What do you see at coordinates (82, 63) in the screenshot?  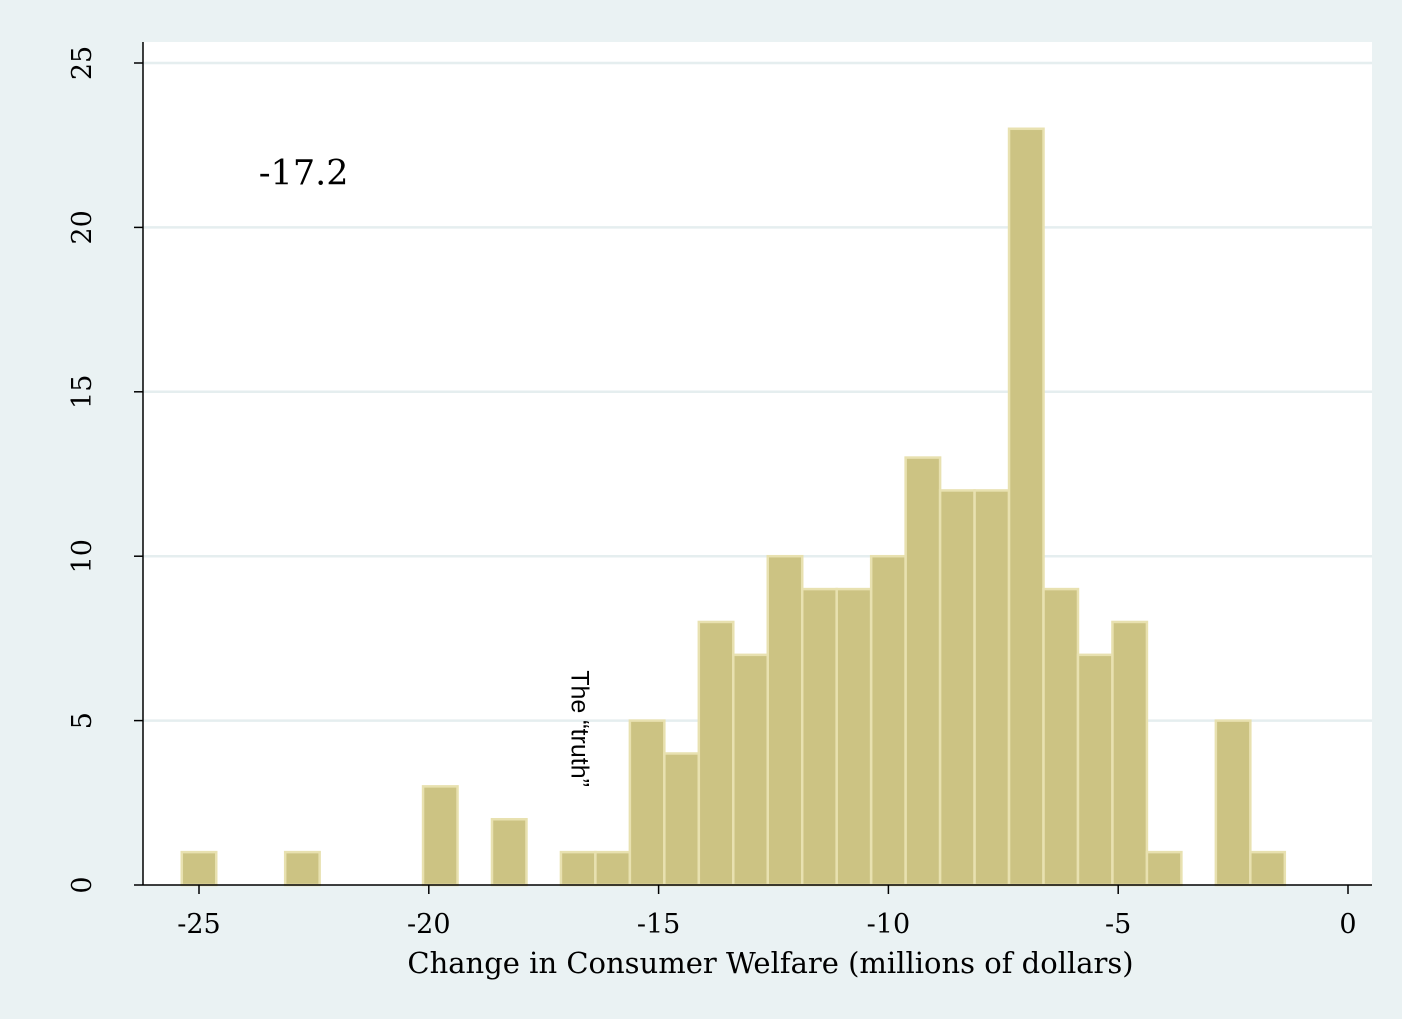 I see `y-tick-label: 25` at bounding box center [82, 63].